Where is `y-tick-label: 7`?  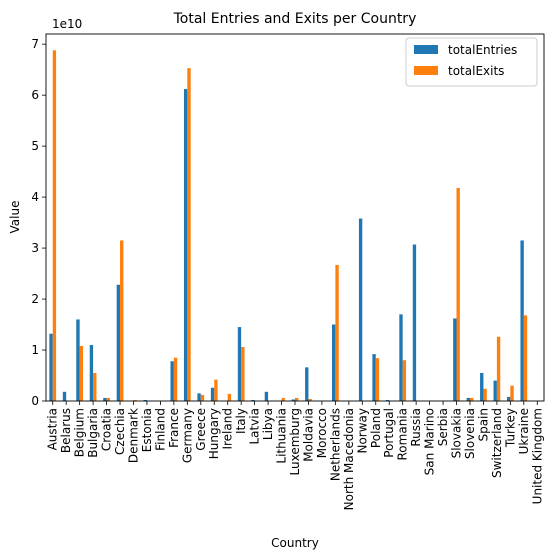 y-tick-label: 7 is located at coordinates (35, 44).